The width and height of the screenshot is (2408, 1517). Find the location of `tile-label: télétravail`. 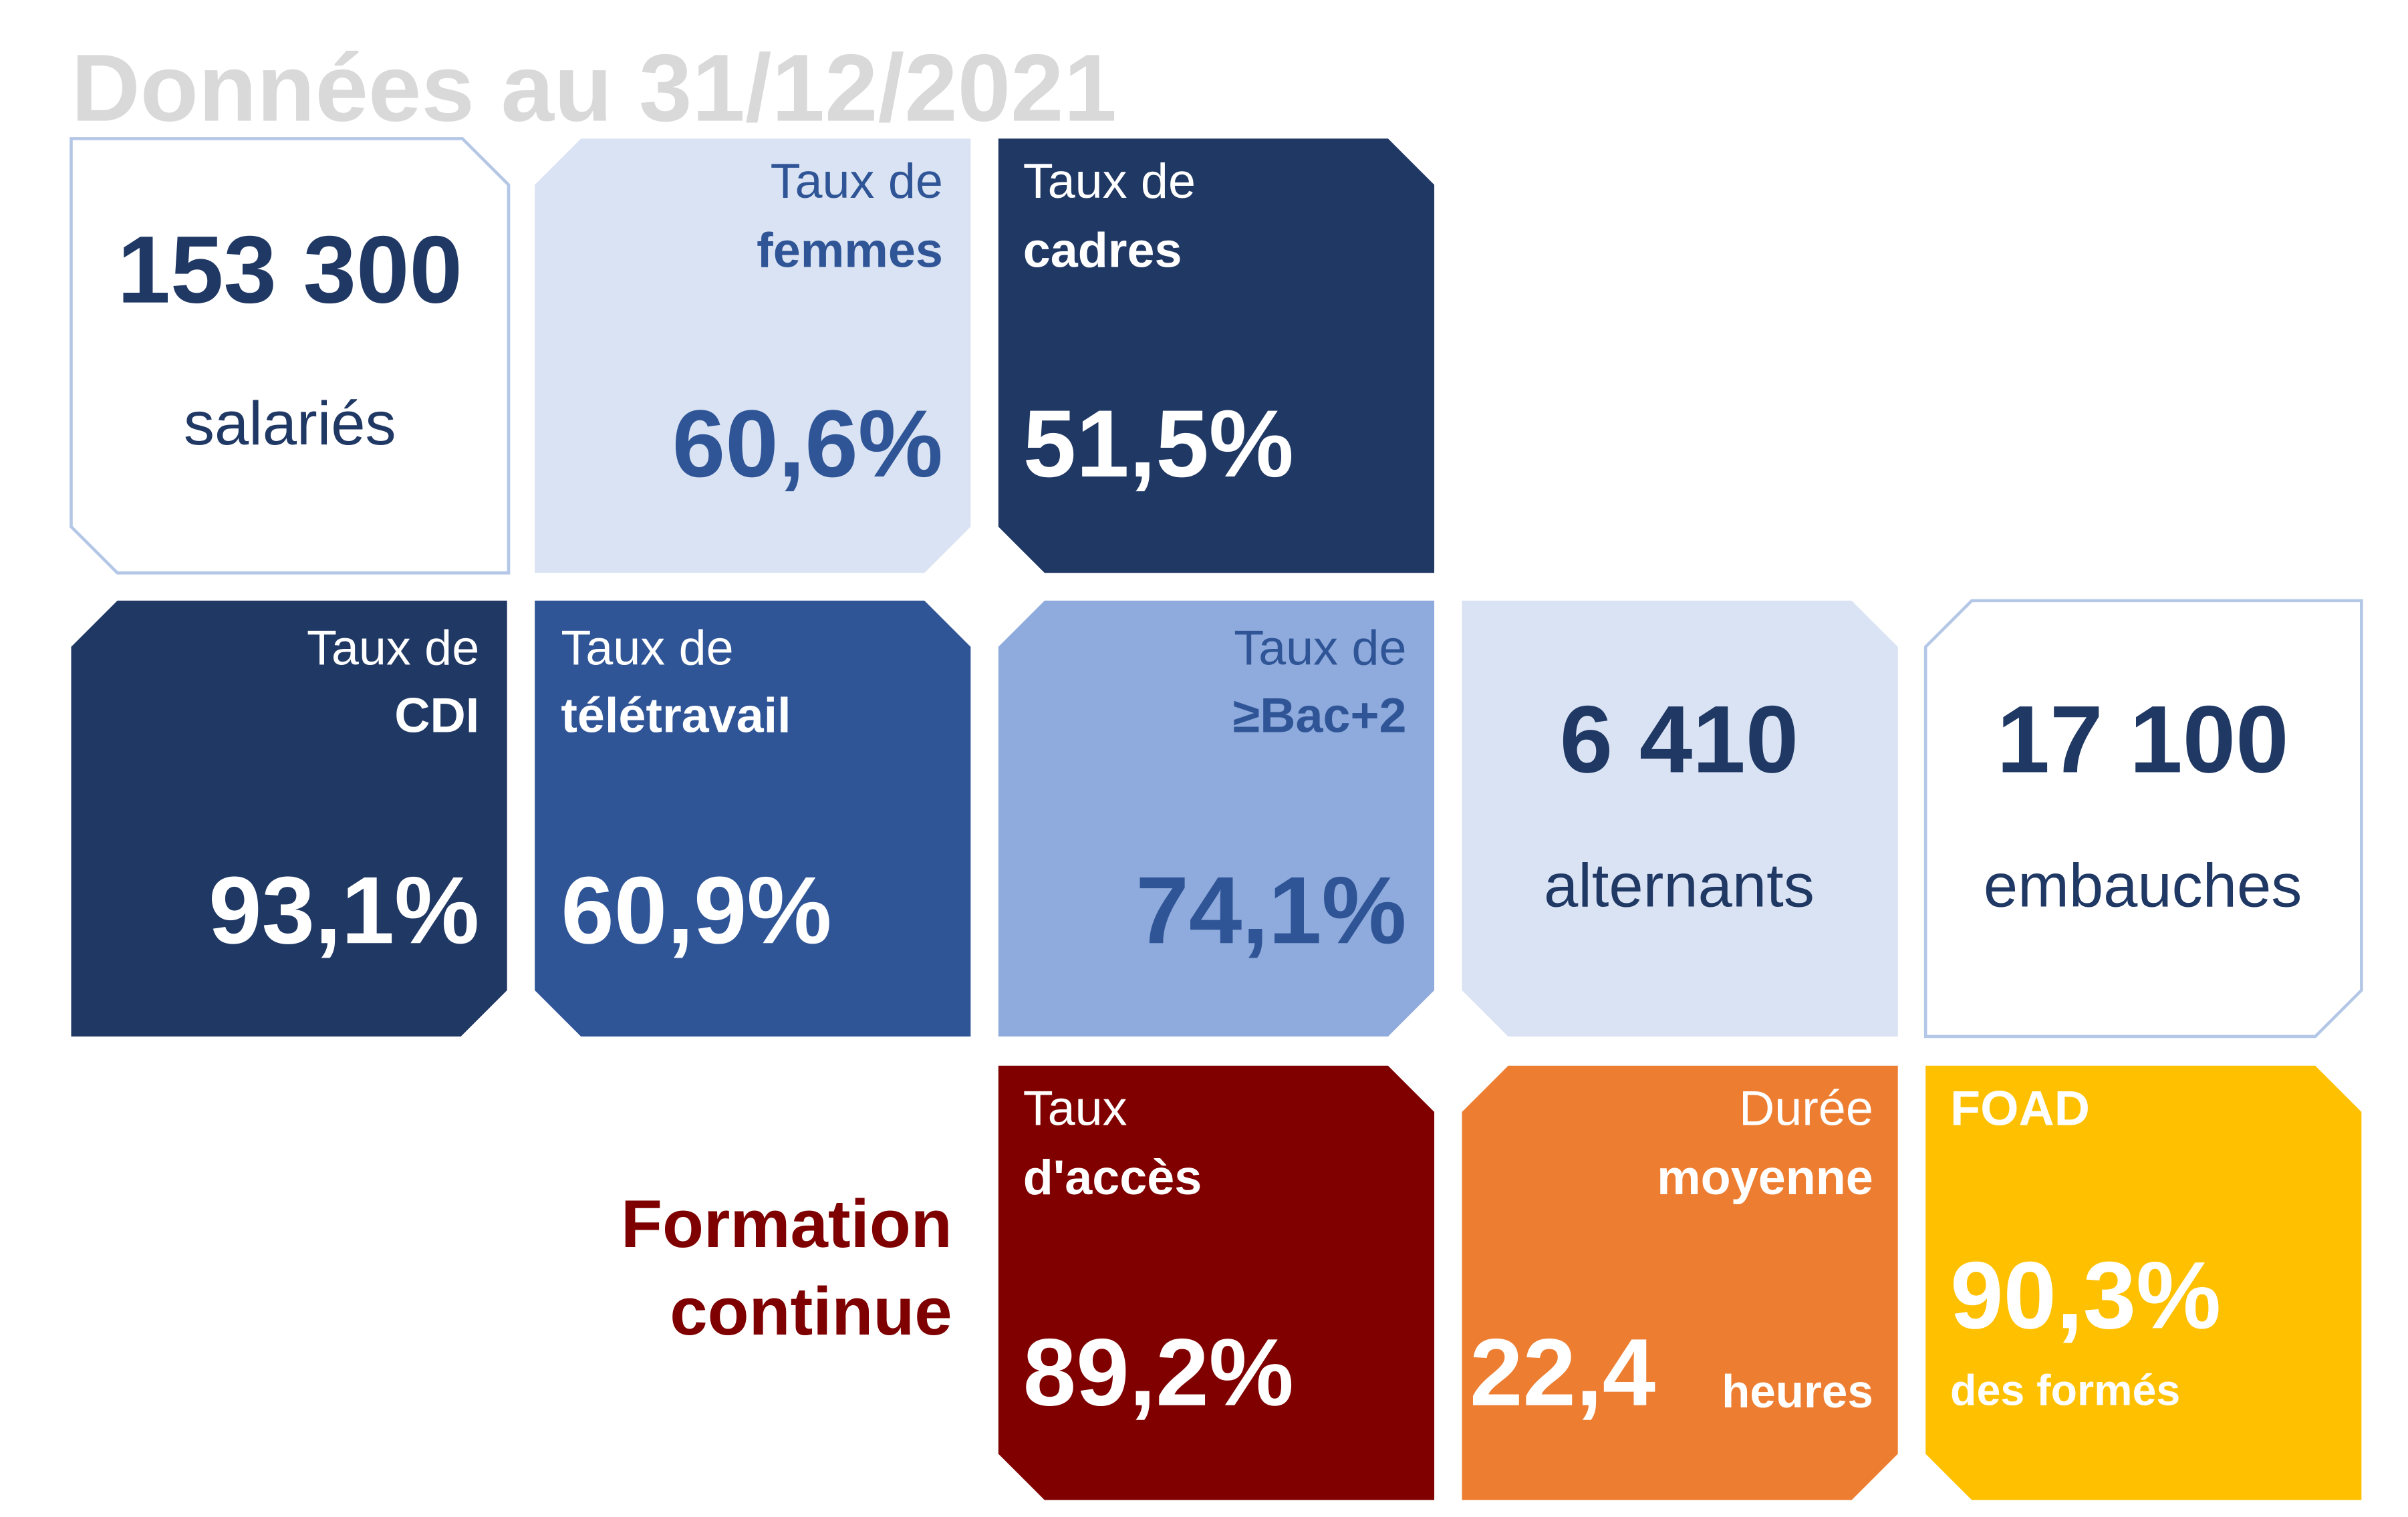

tile-label: télétravail is located at coordinates (676, 715).